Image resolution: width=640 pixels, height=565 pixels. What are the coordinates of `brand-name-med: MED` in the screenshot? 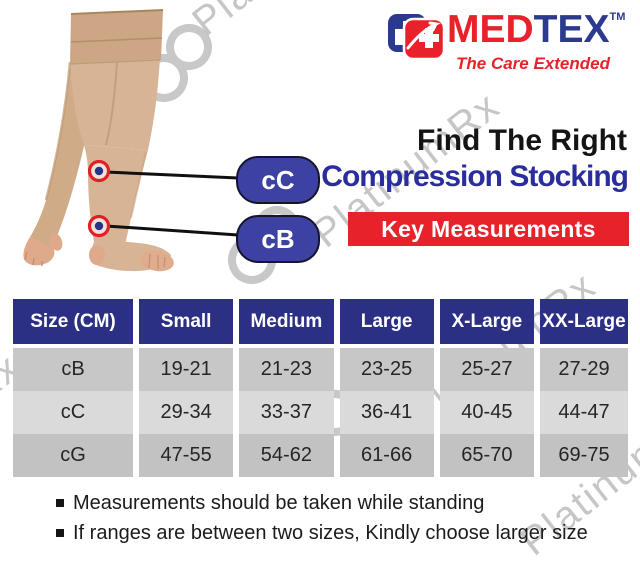 It's located at (490, 29).